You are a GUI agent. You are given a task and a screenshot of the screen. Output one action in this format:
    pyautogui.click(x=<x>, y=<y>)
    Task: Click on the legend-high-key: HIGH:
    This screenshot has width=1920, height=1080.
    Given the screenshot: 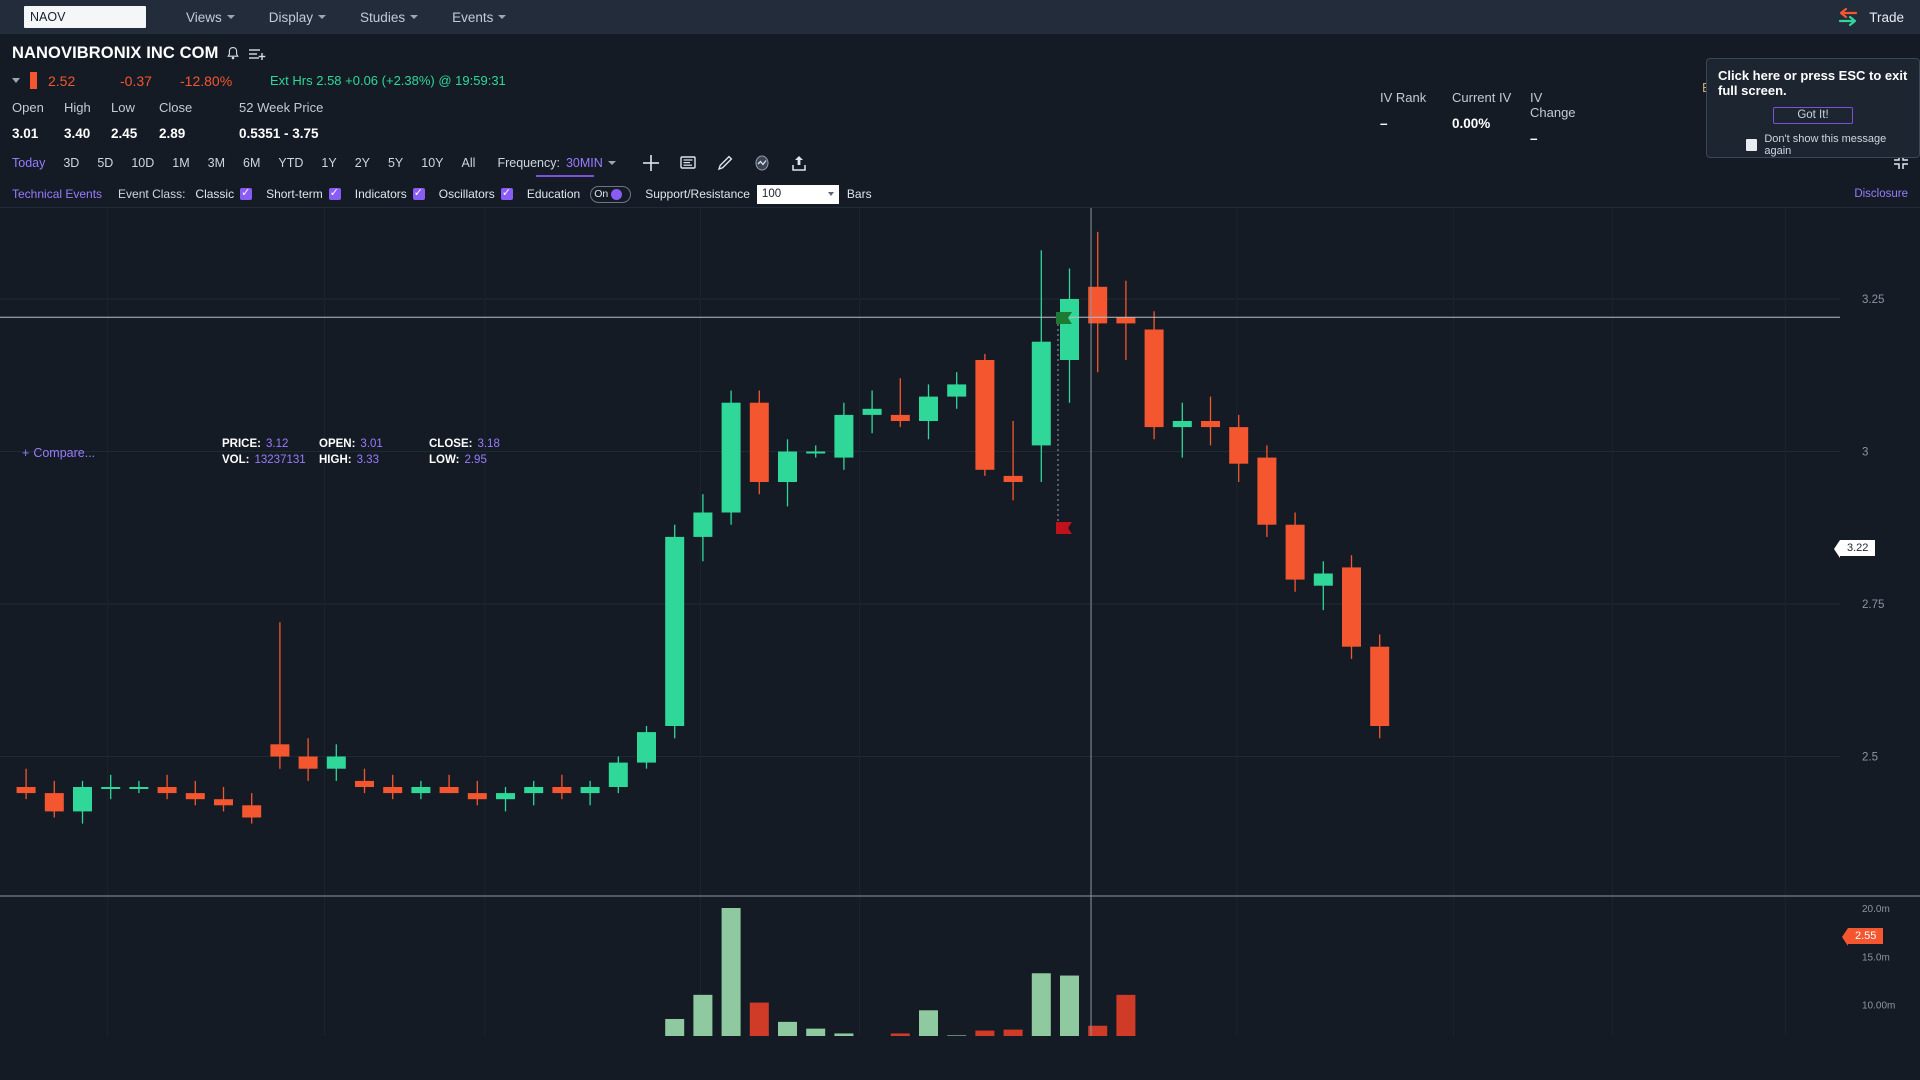 What is the action you would take?
    pyautogui.click(x=335, y=460)
    